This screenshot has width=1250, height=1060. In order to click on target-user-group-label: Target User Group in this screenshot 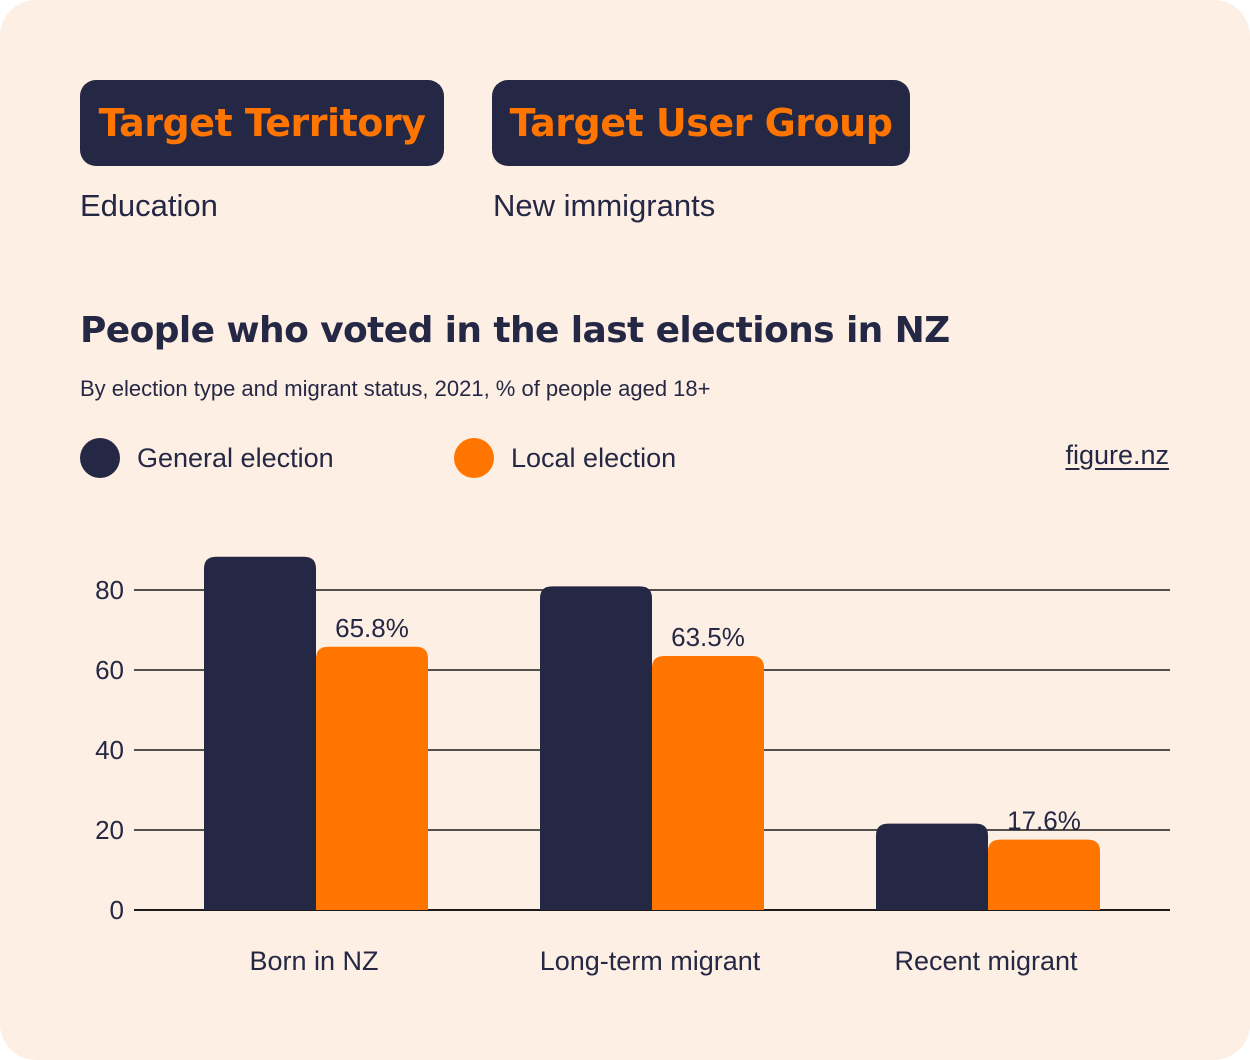, I will do `click(701, 123)`.